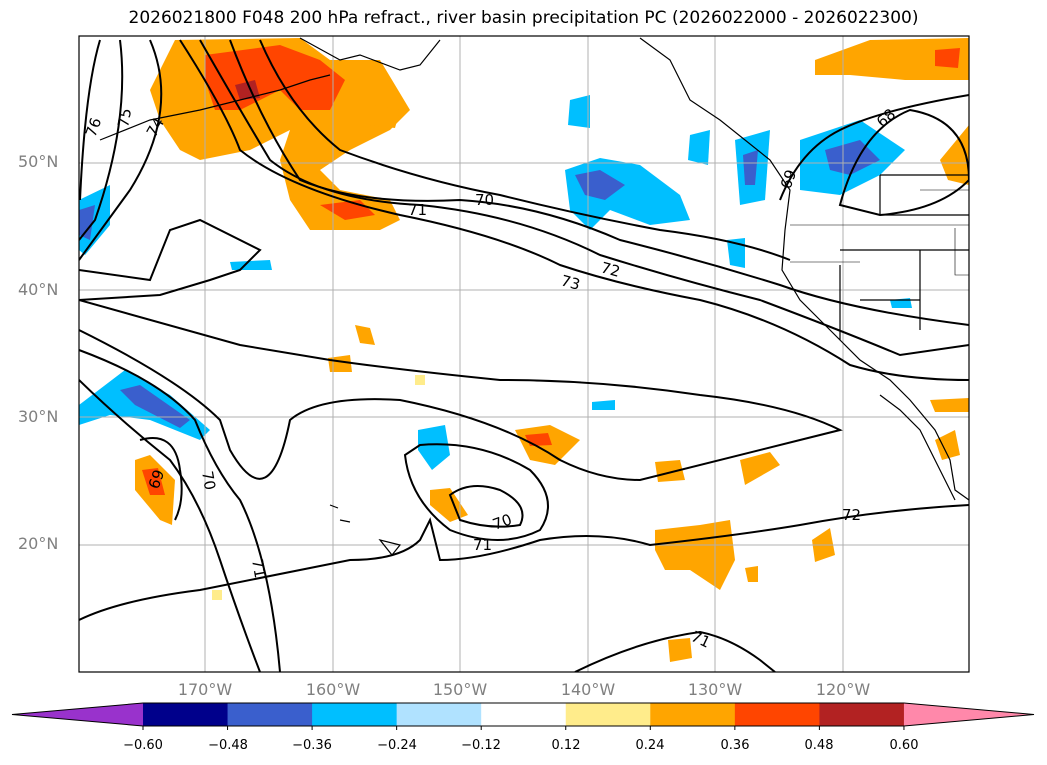  Describe the element at coordinates (886, 118) in the screenshot. I see `contour-label: 68` at that location.